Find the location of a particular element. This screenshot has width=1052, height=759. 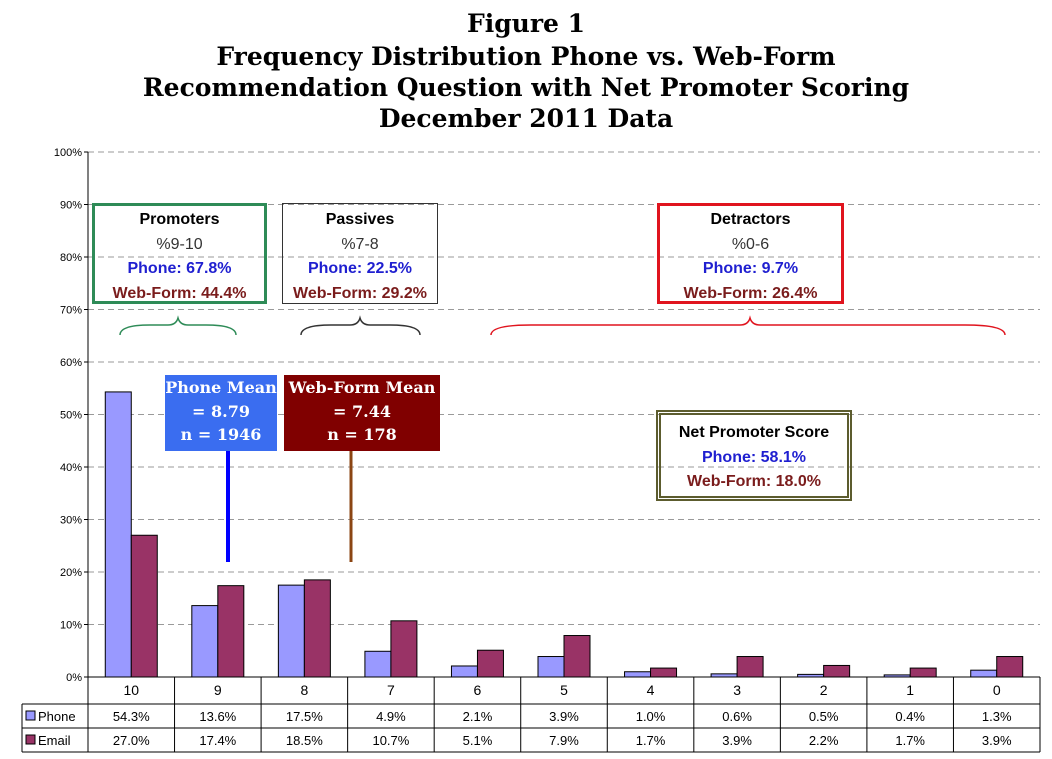

legend-label-email: Email is located at coordinates (54, 740).